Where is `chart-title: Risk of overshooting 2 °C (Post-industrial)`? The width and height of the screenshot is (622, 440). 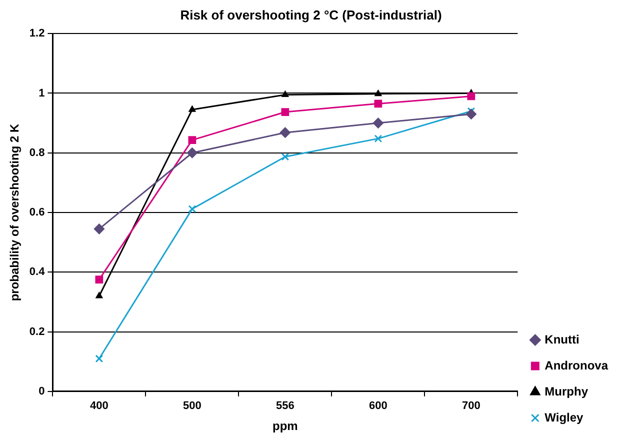
chart-title: Risk of overshooting 2 °C (Post-industrial) is located at coordinates (311, 14).